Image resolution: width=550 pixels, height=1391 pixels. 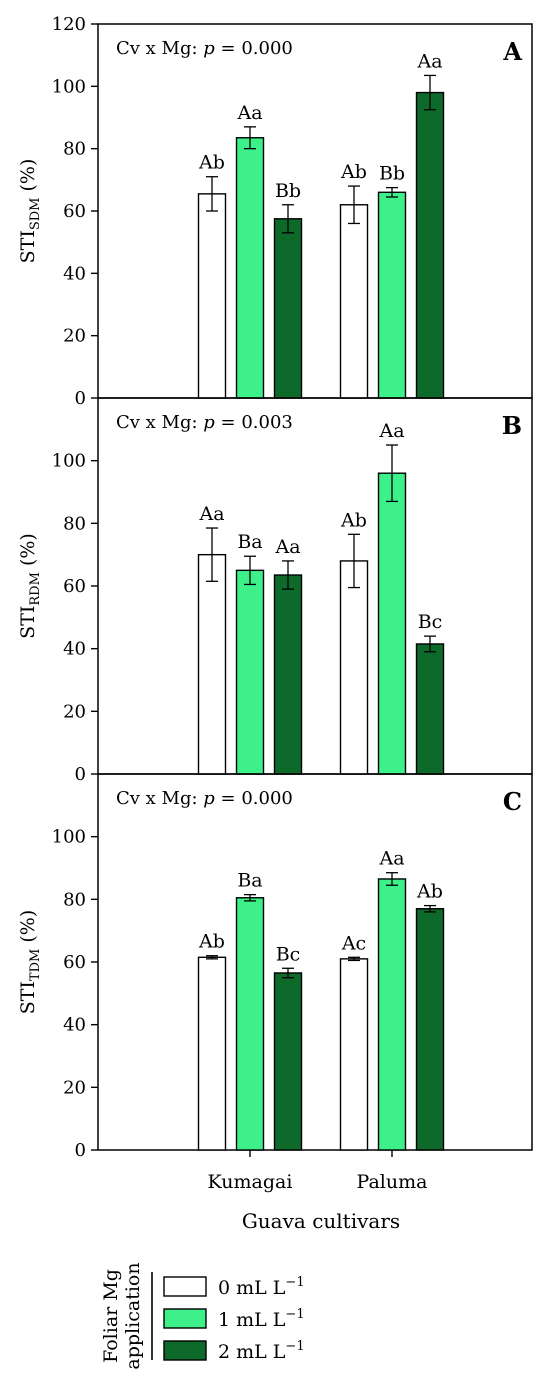 What do you see at coordinates (111, 1316) in the screenshot?
I see `legend-title-line1: Foliar Mg` at bounding box center [111, 1316].